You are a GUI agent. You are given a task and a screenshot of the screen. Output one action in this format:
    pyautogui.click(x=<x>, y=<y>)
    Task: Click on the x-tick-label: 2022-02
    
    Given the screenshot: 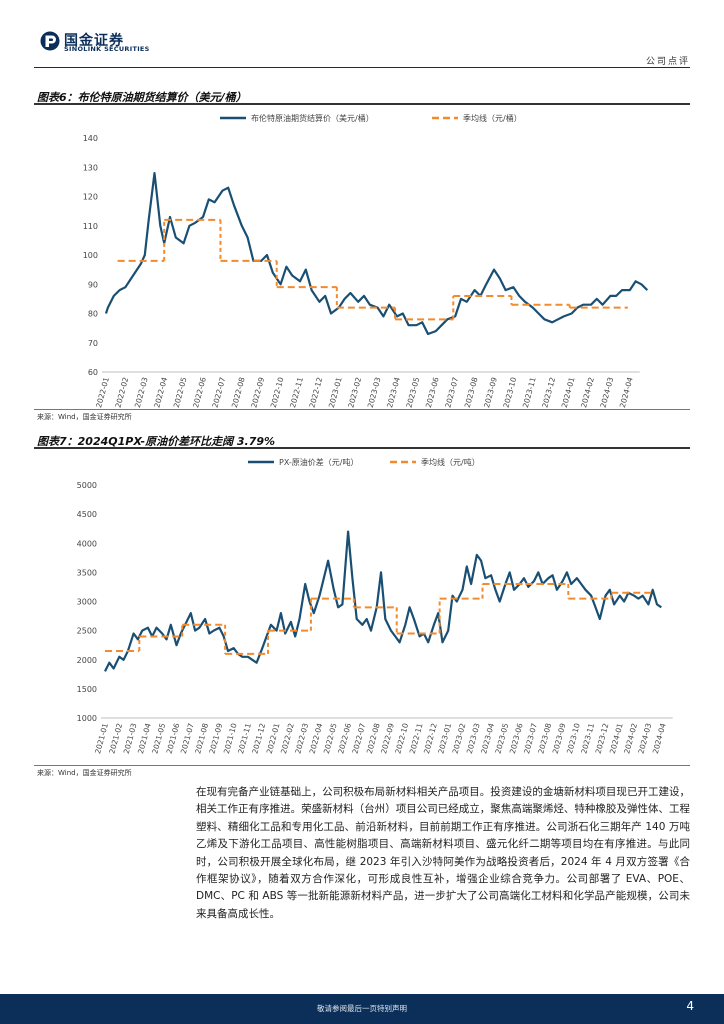 What is the action you would take?
    pyautogui.click(x=122, y=392)
    